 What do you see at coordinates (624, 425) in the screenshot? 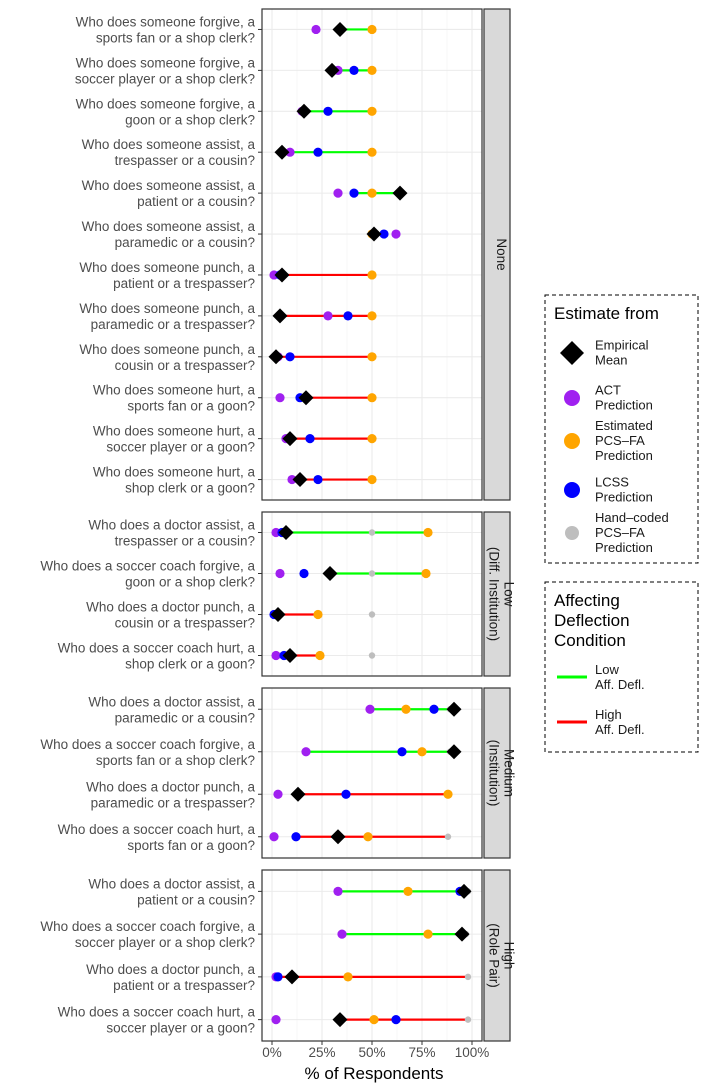
I see `legend-label: Estimated` at bounding box center [624, 425].